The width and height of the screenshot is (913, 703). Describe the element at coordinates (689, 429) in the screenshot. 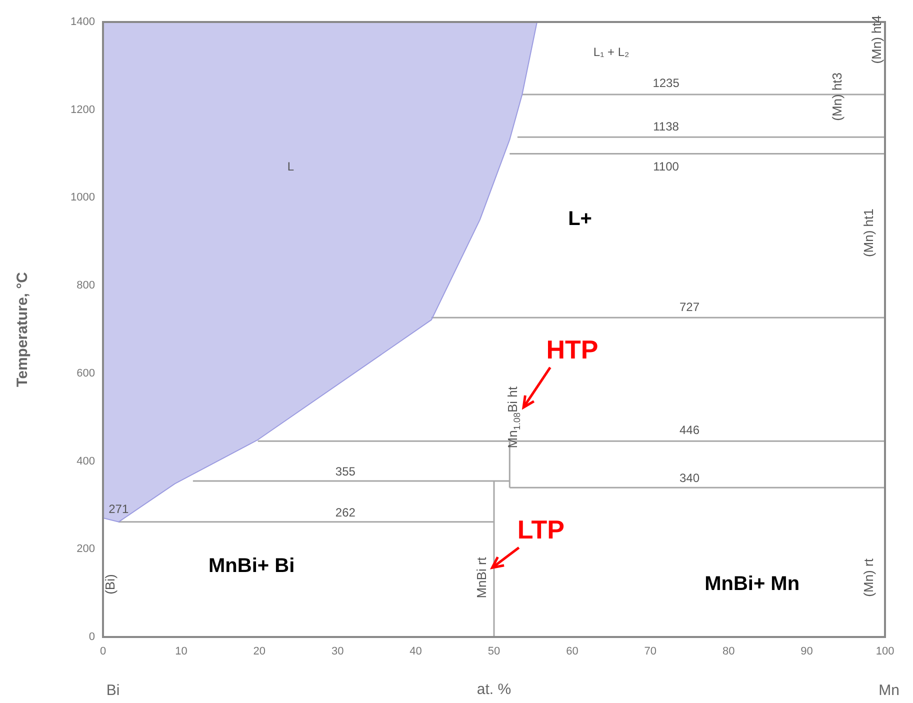

I see `annotation: 446` at that location.